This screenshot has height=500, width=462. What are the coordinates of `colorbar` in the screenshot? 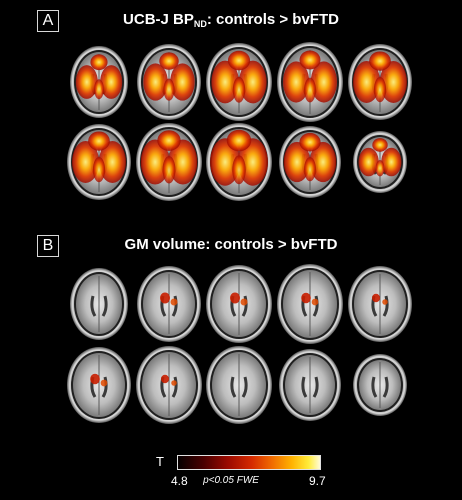 It's located at (249, 462).